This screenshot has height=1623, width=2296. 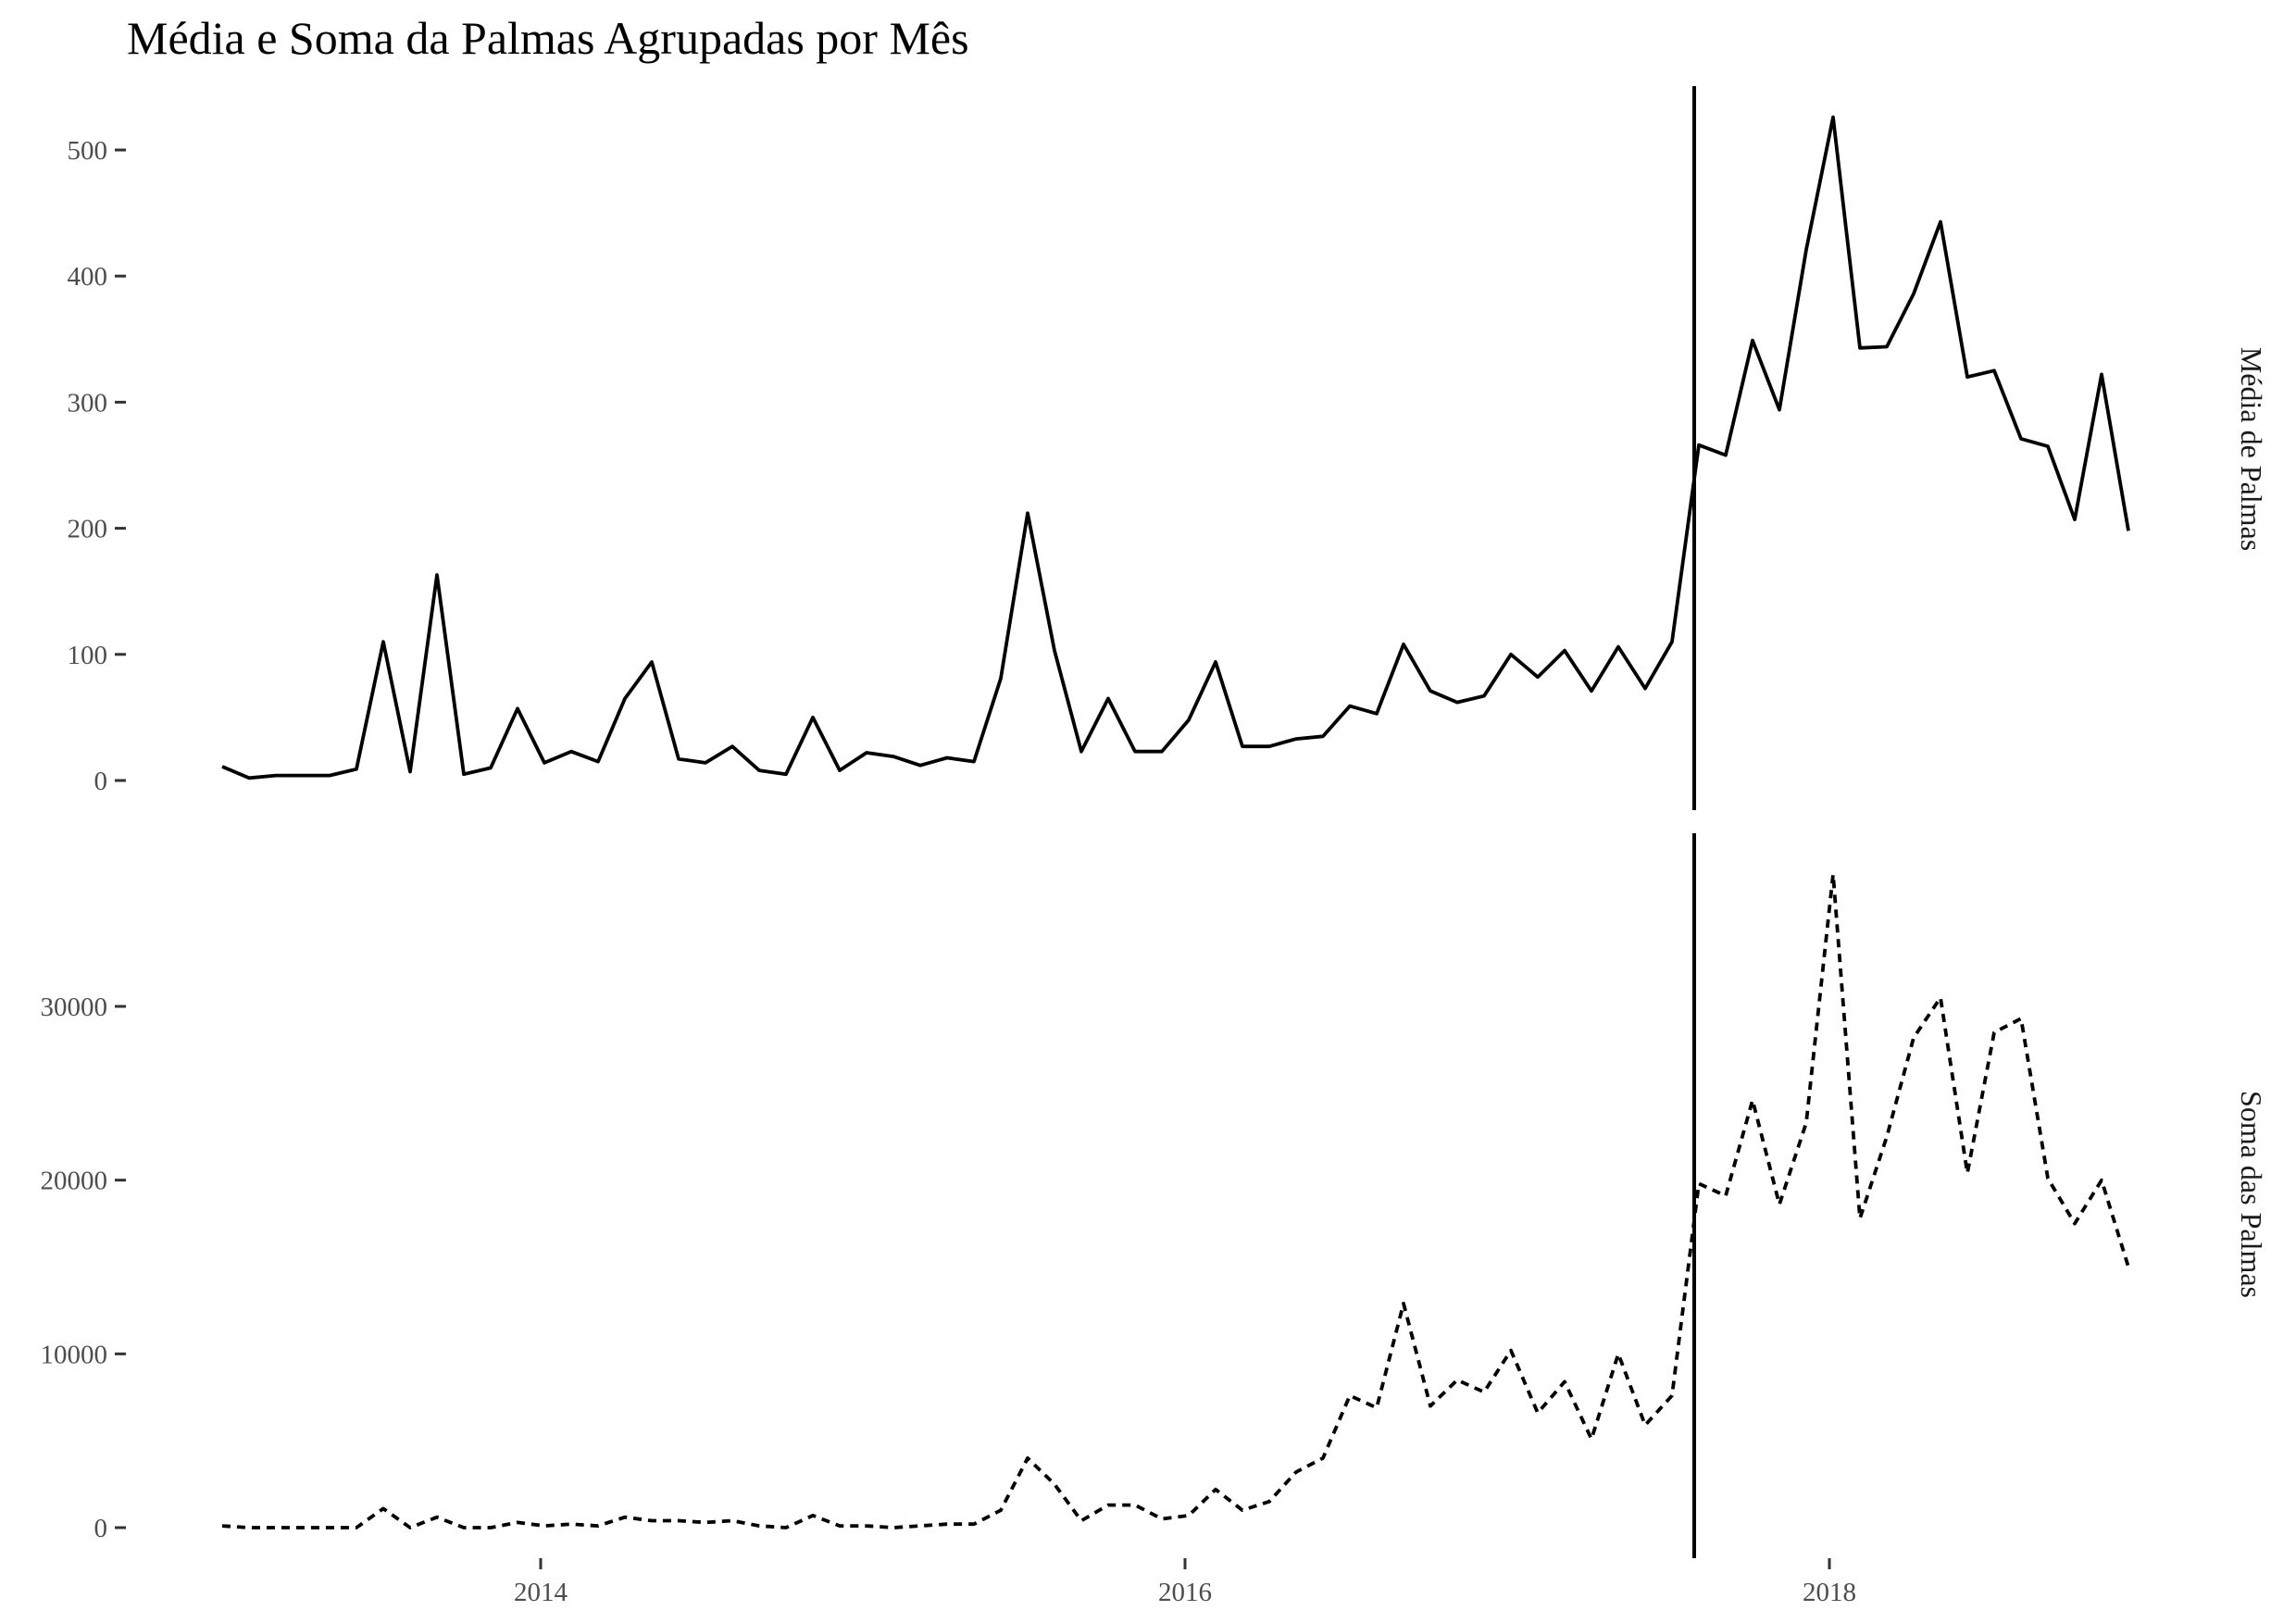 What do you see at coordinates (548, 38) in the screenshot?
I see `chart-title: Média e Soma da Palmas Agrupadas por Mês` at bounding box center [548, 38].